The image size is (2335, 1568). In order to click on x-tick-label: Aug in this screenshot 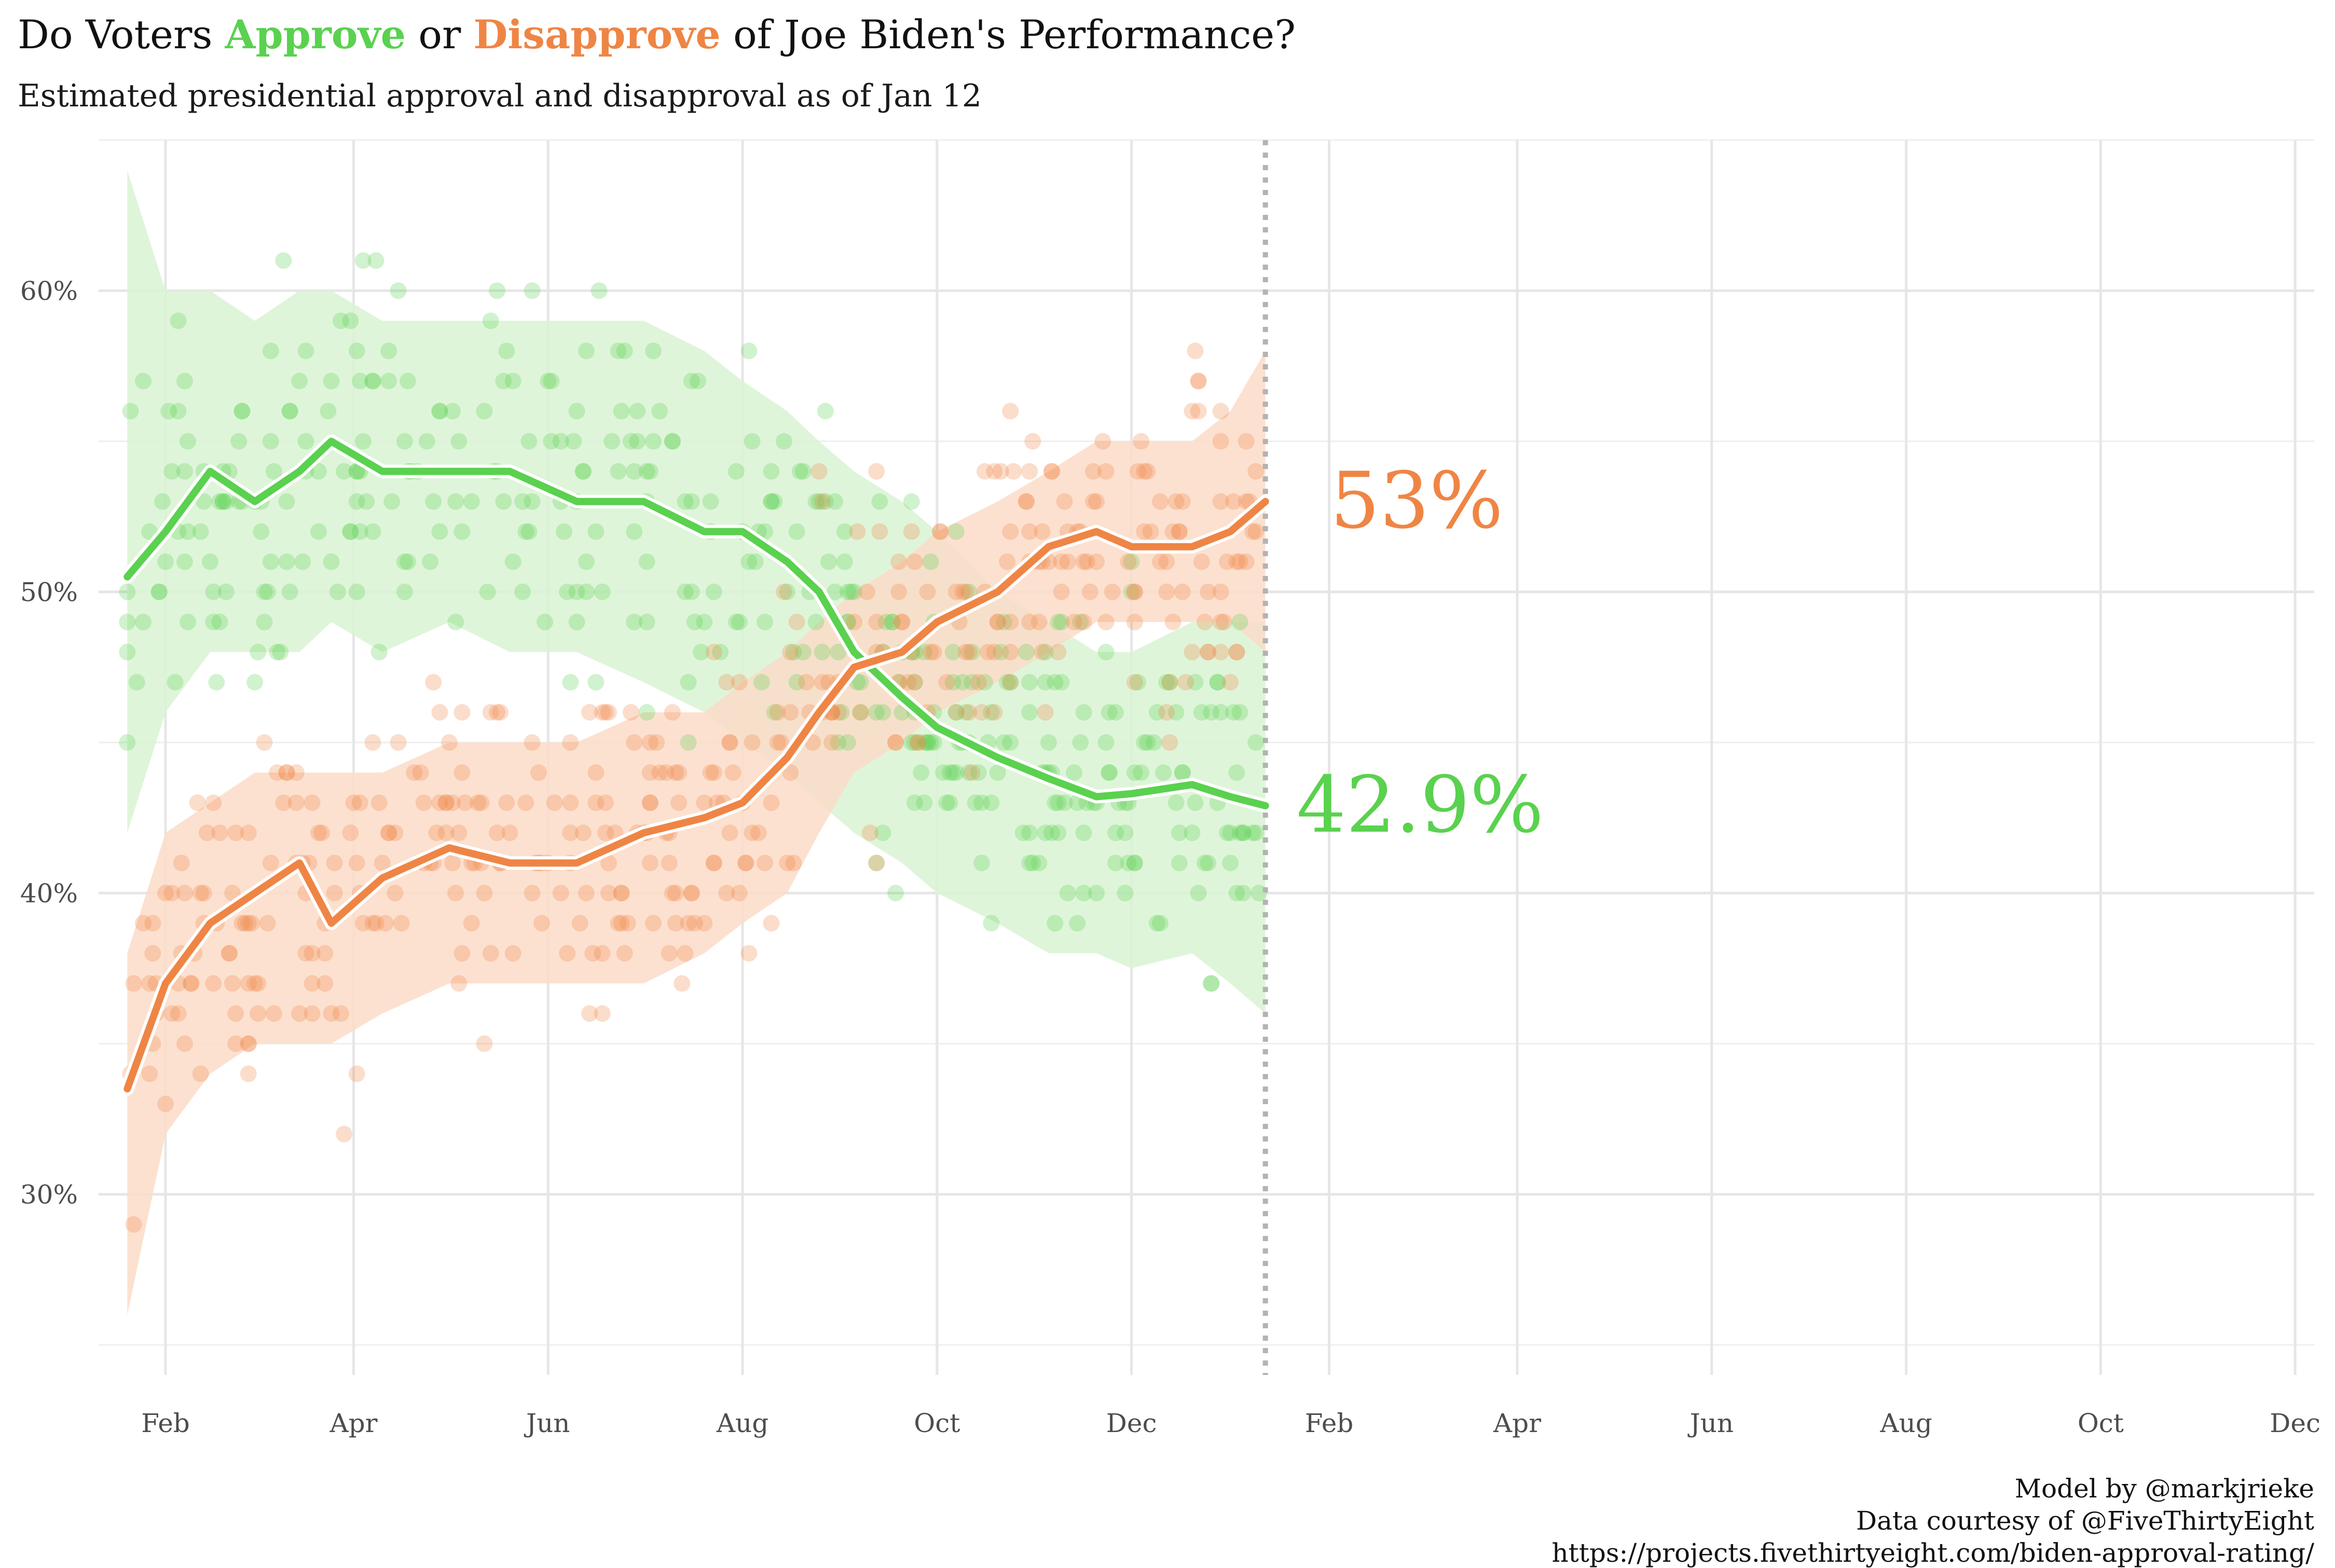, I will do `click(1905, 1423)`.